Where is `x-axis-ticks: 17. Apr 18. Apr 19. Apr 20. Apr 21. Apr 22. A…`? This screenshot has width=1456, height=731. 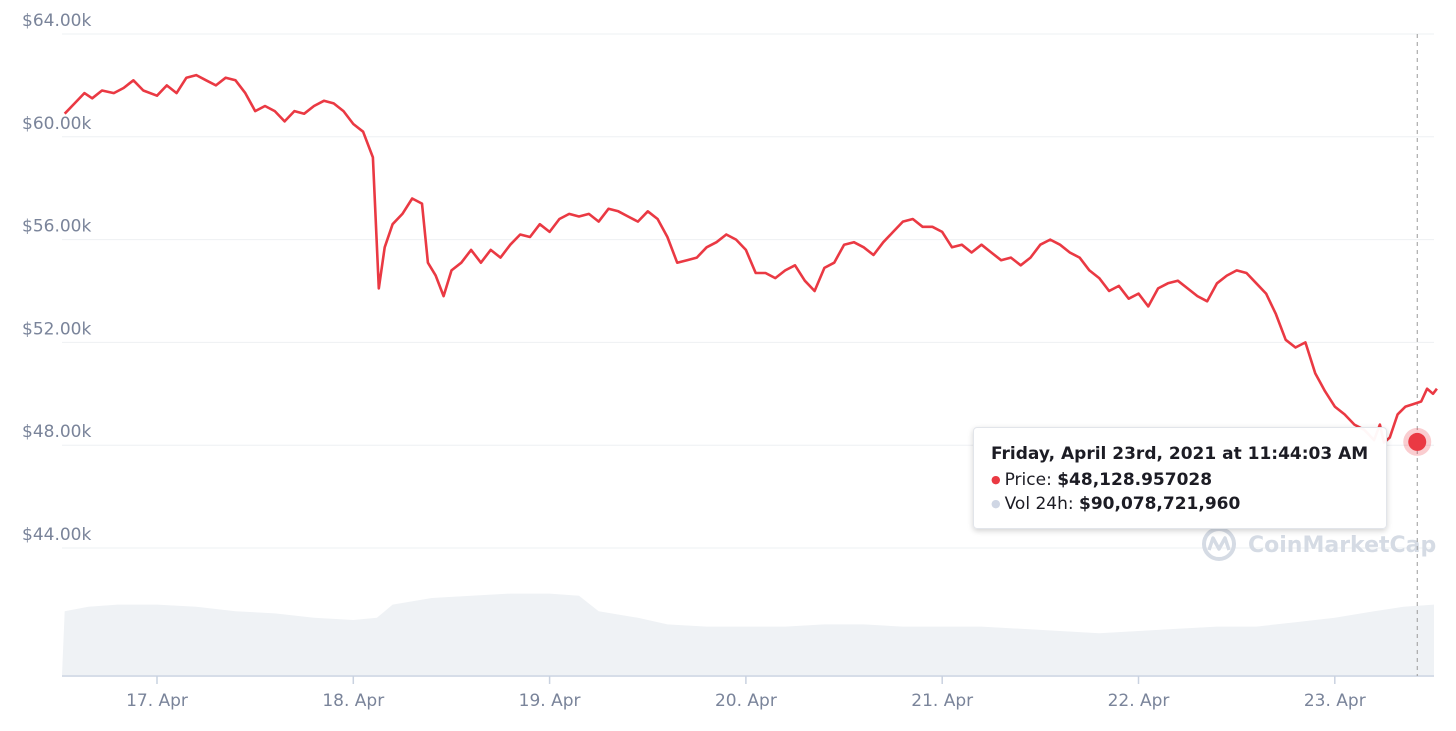 x-axis-ticks: 17. Apr 18. Apr 19. Apr 20. Apr 21. Apr 22. A… is located at coordinates (746, 693).